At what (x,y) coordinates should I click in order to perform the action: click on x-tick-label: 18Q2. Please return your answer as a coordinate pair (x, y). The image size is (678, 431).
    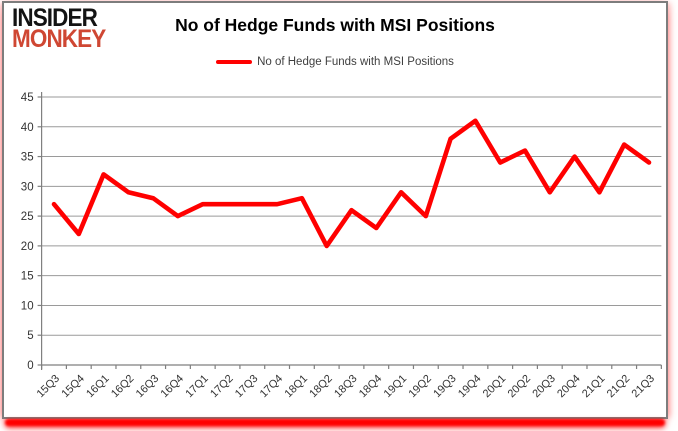
    Looking at the image, I should click on (321, 387).